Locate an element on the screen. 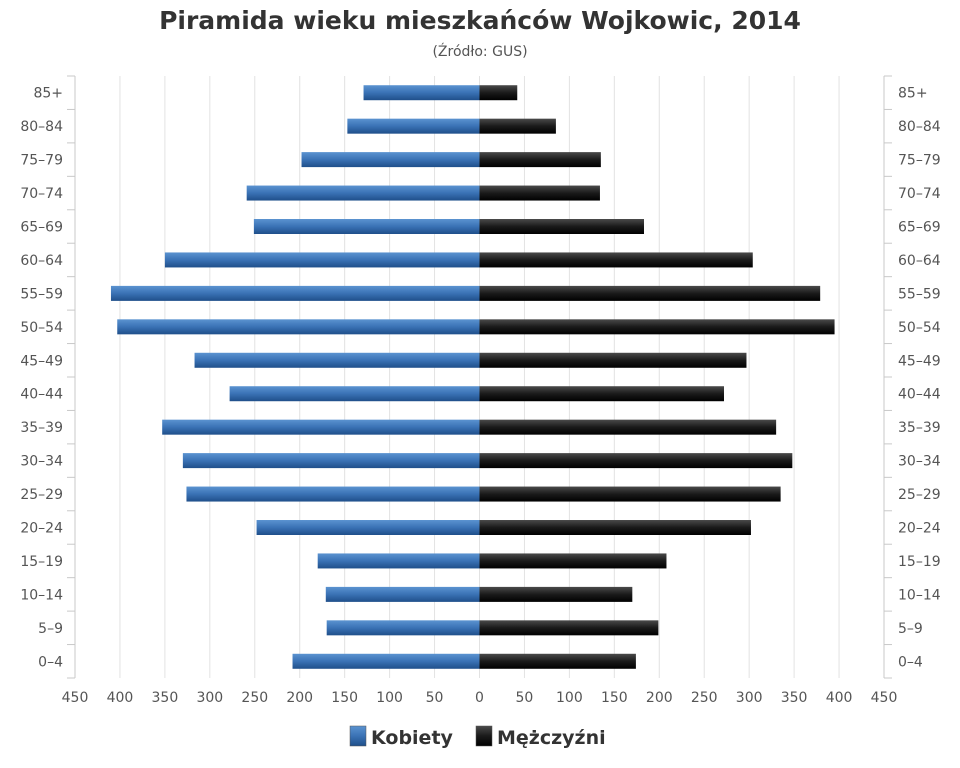 The height and width of the screenshot is (768, 960). y-category-label-left: 15–19 is located at coordinates (41, 562).